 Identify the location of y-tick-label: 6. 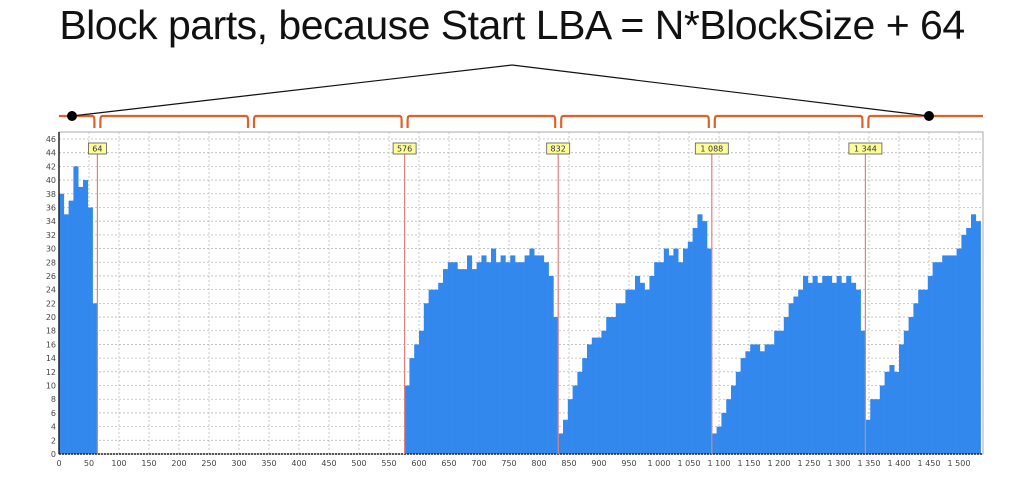
(53, 413).